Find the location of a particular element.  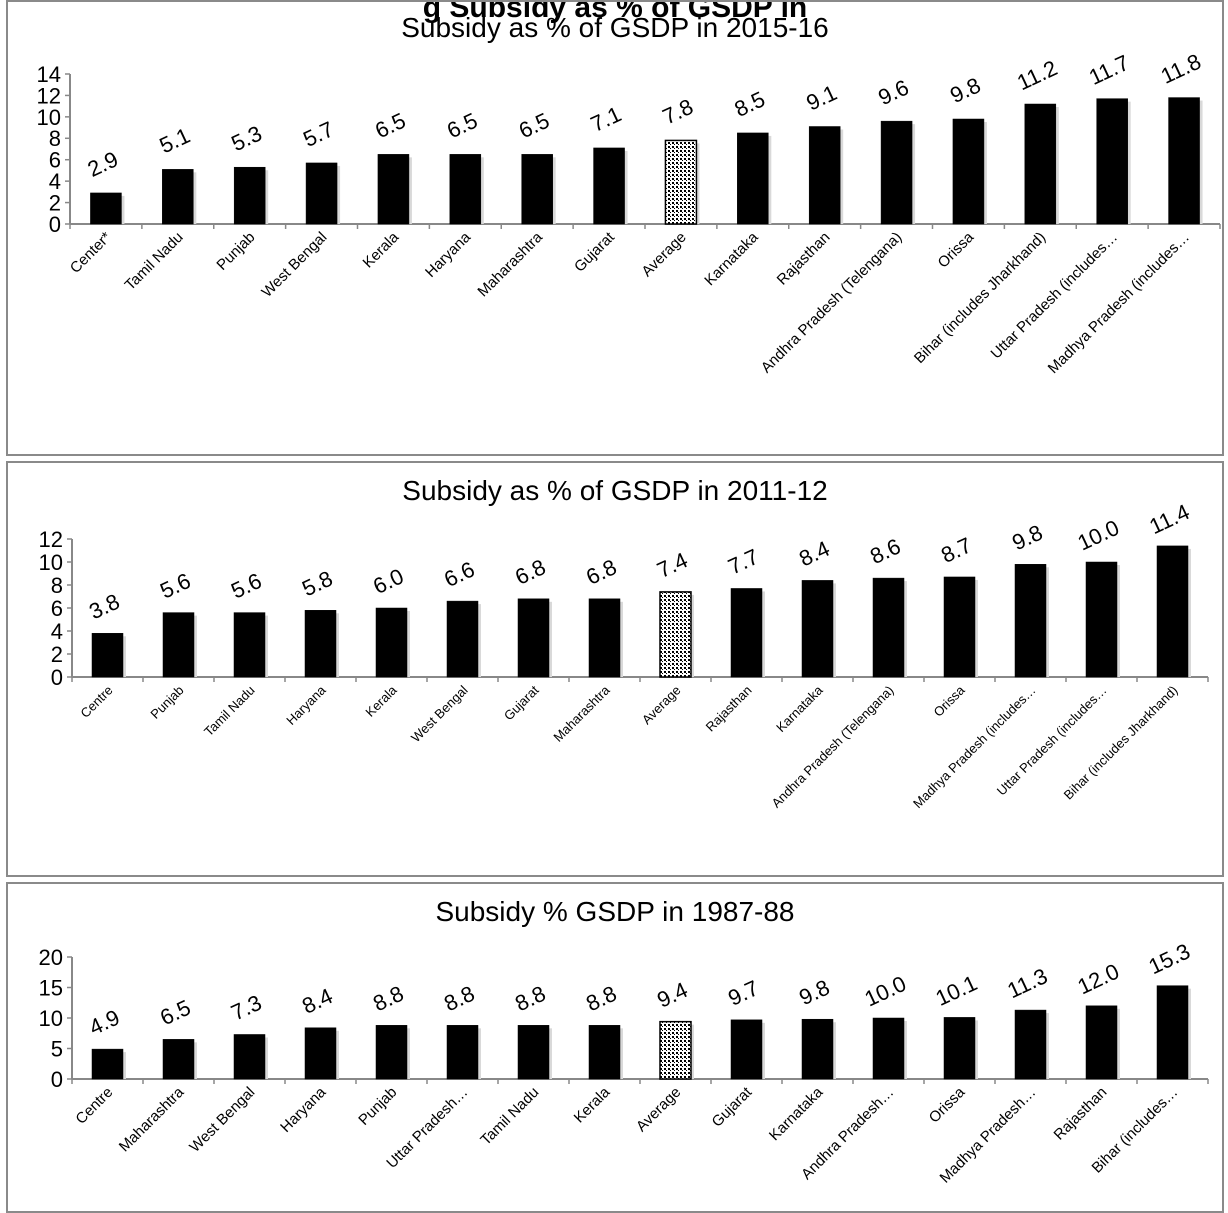

data-label: 15.3 is located at coordinates (1169, 958).